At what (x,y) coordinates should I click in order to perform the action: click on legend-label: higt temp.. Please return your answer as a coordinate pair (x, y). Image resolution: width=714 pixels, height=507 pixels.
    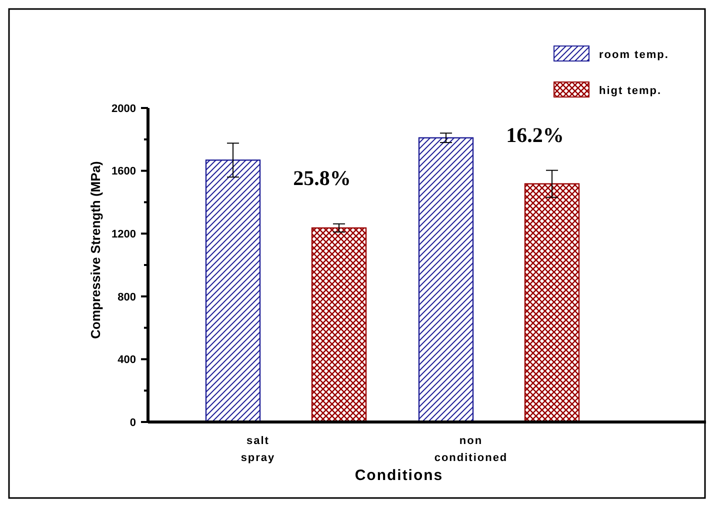
    Looking at the image, I should click on (630, 90).